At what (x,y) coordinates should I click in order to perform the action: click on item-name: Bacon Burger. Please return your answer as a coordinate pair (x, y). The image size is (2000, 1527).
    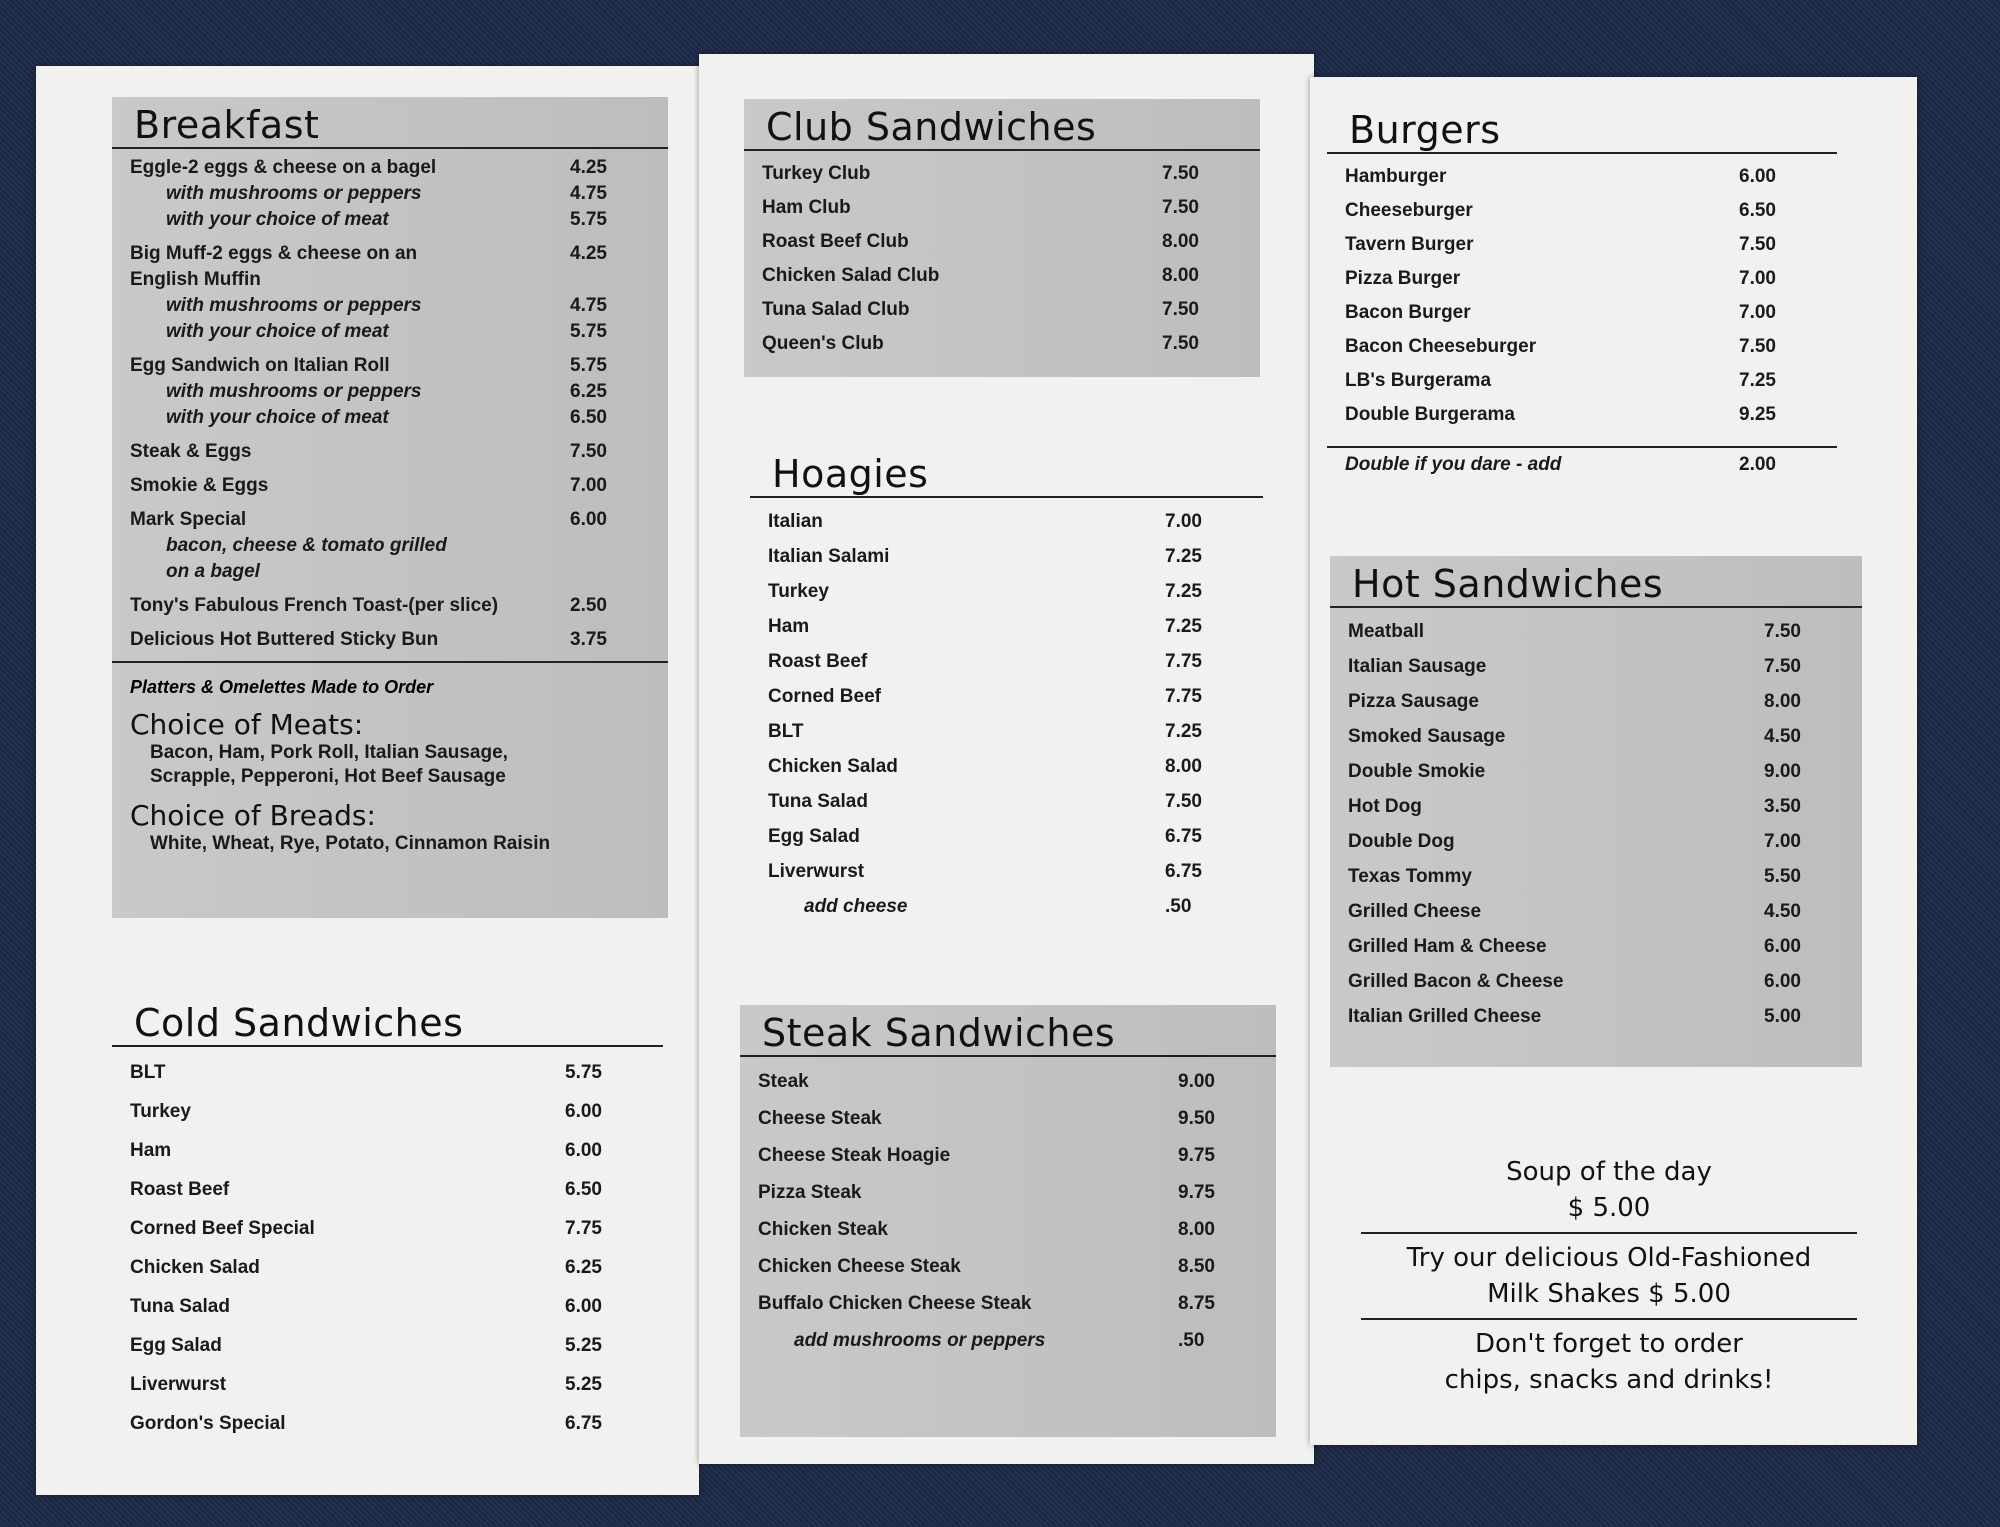
    Looking at the image, I should click on (1408, 312).